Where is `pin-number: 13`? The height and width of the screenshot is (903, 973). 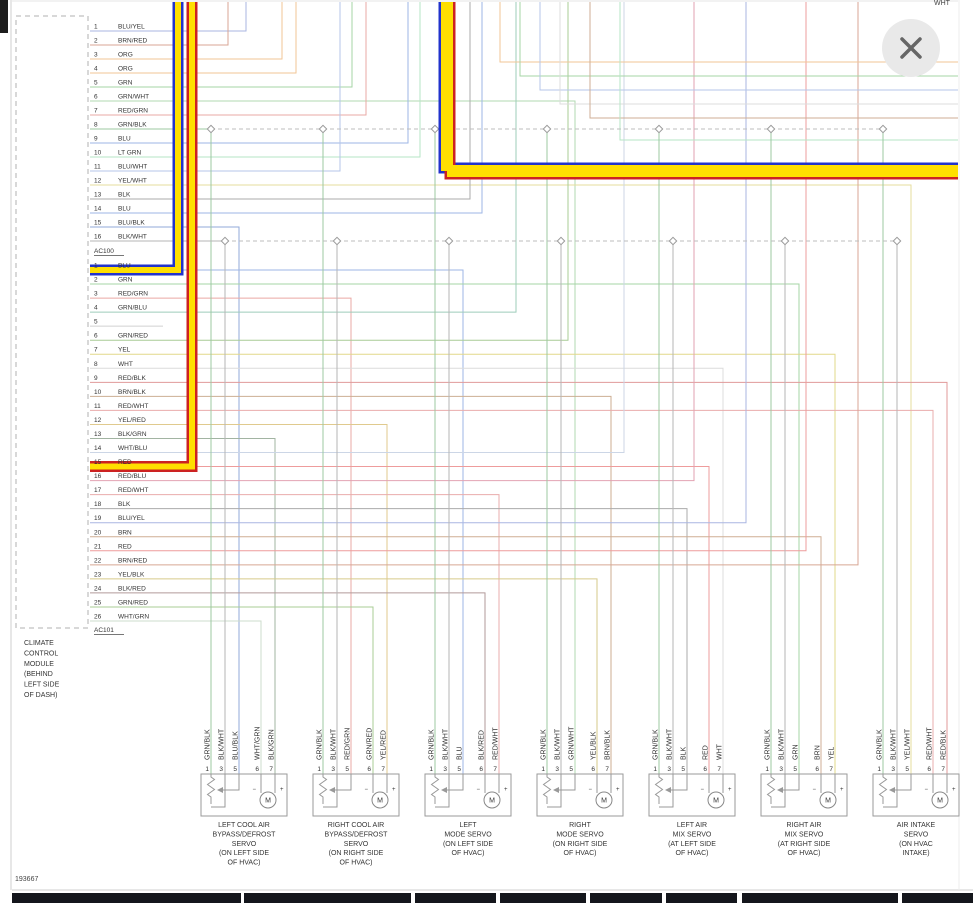 pin-number: 13 is located at coordinates (98, 195).